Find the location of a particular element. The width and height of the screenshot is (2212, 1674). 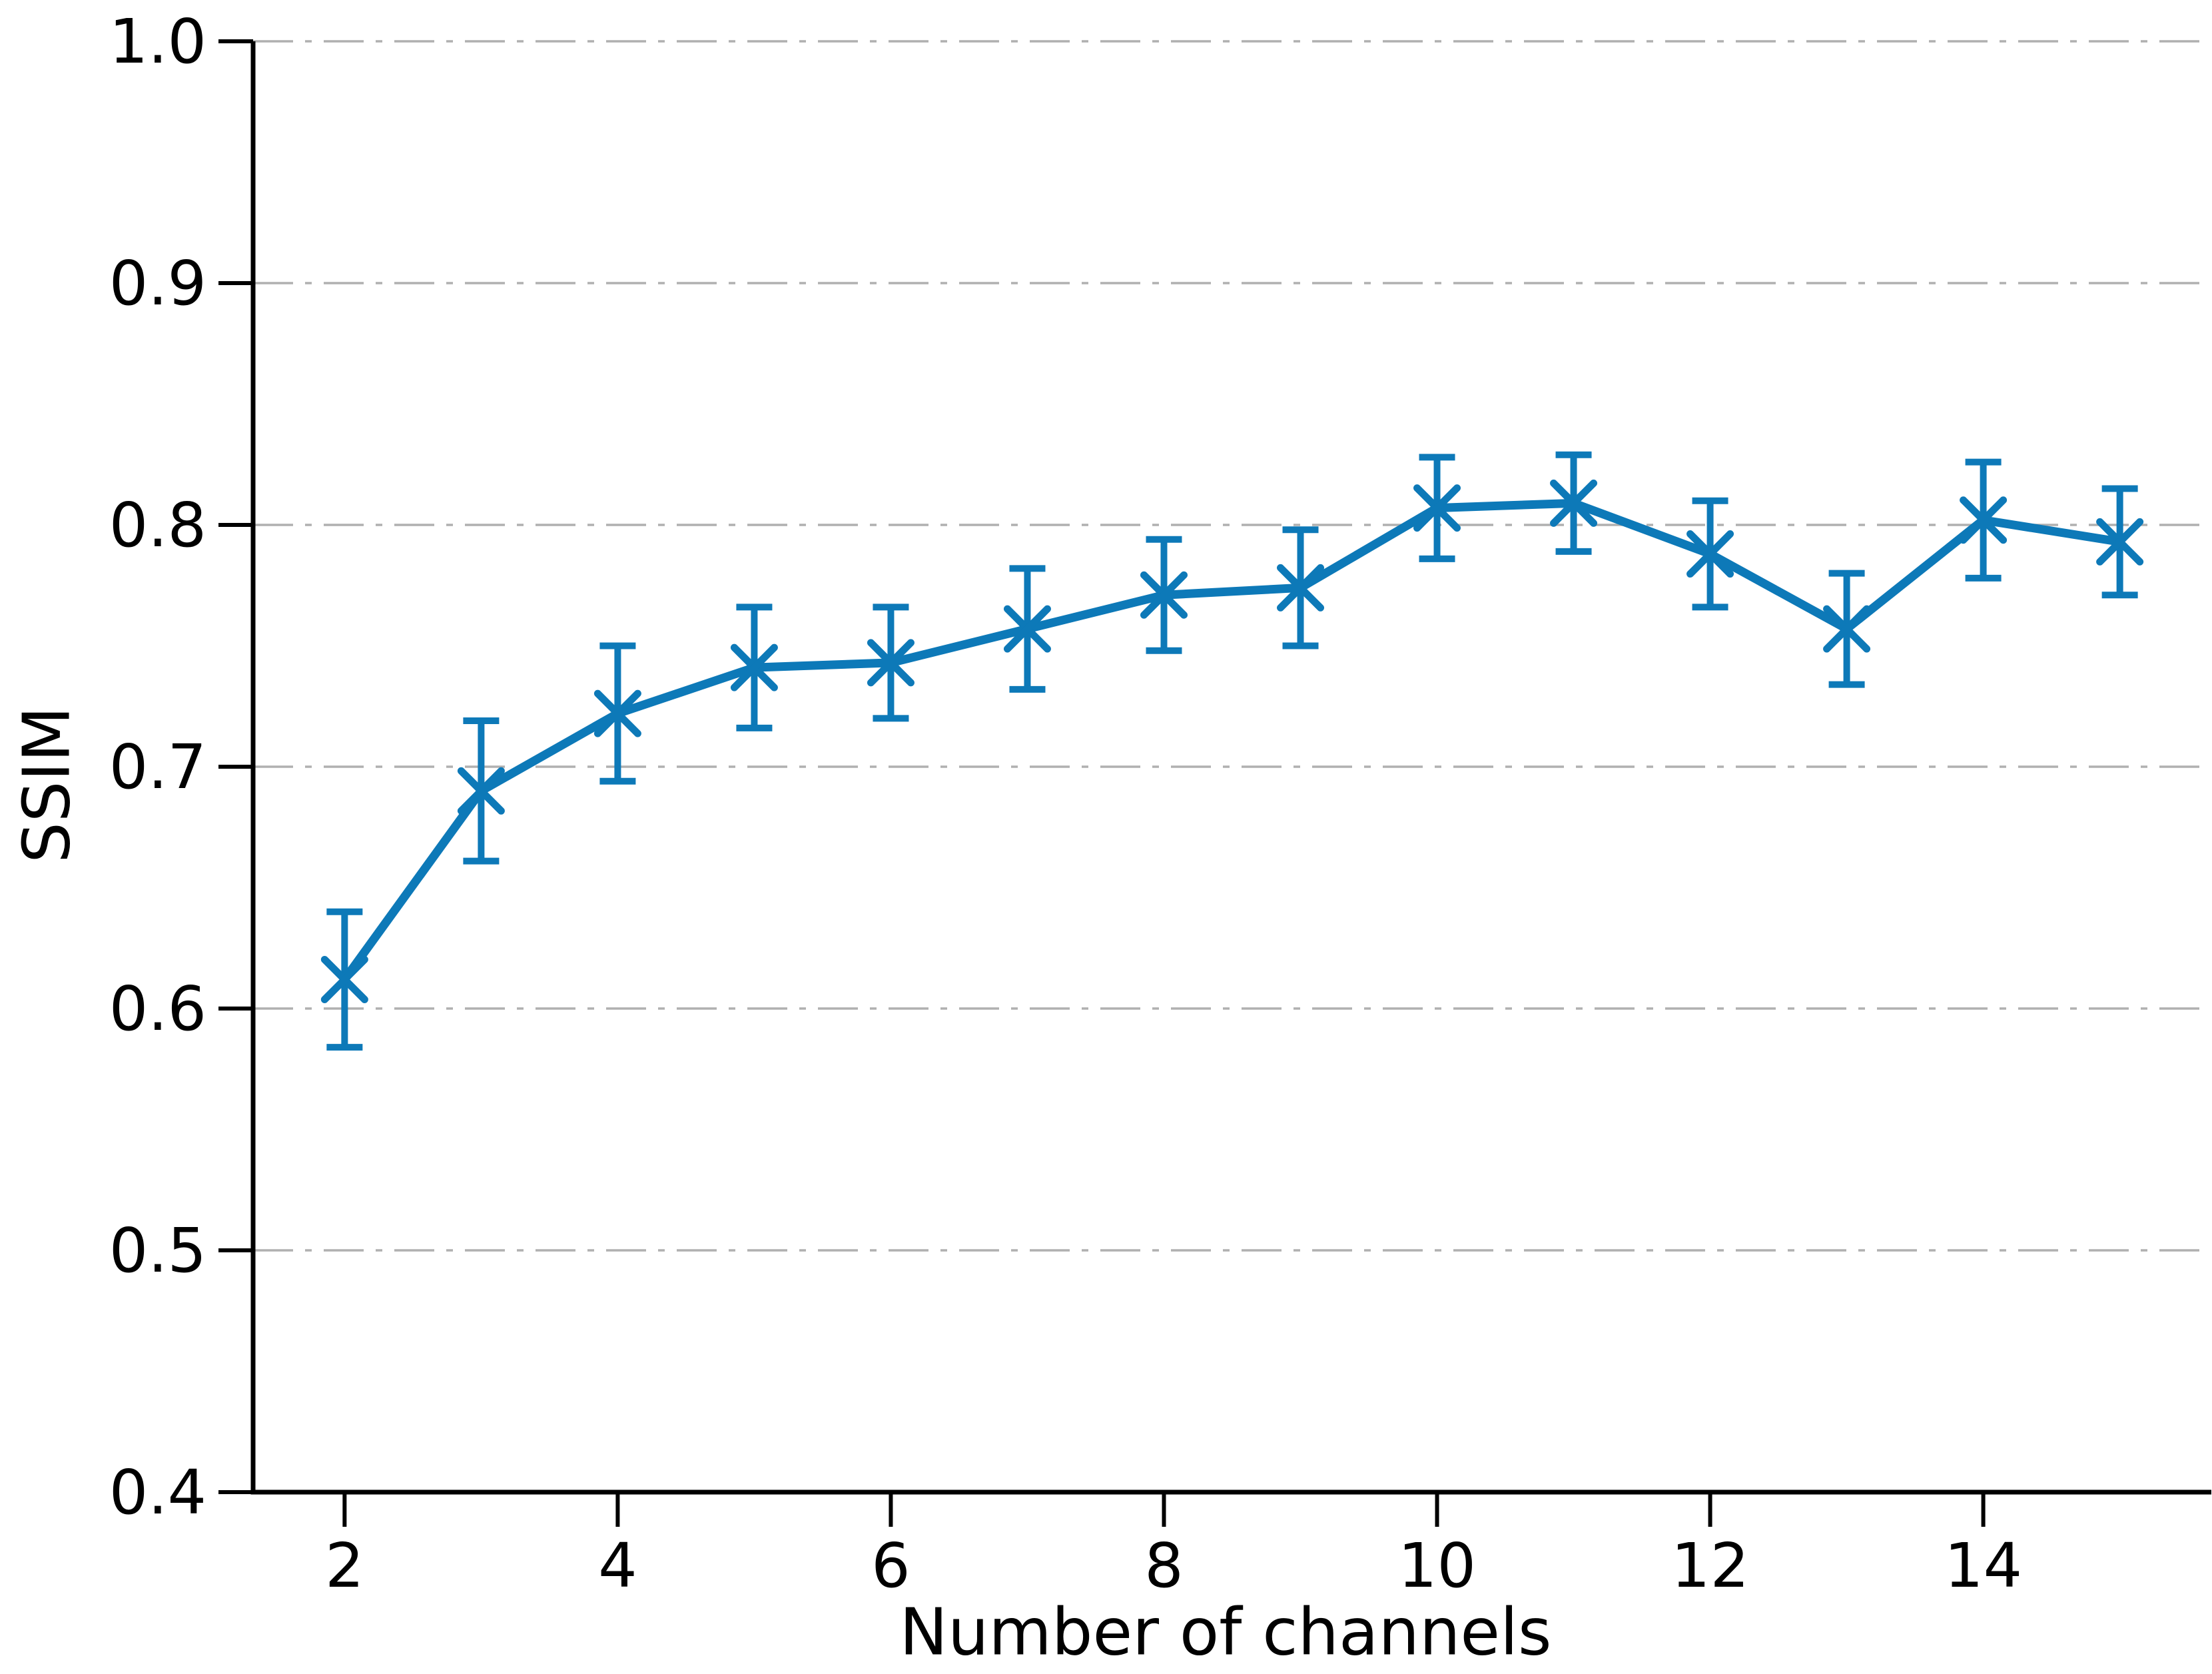

y-tick-label: 1.0 is located at coordinates (157, 41).